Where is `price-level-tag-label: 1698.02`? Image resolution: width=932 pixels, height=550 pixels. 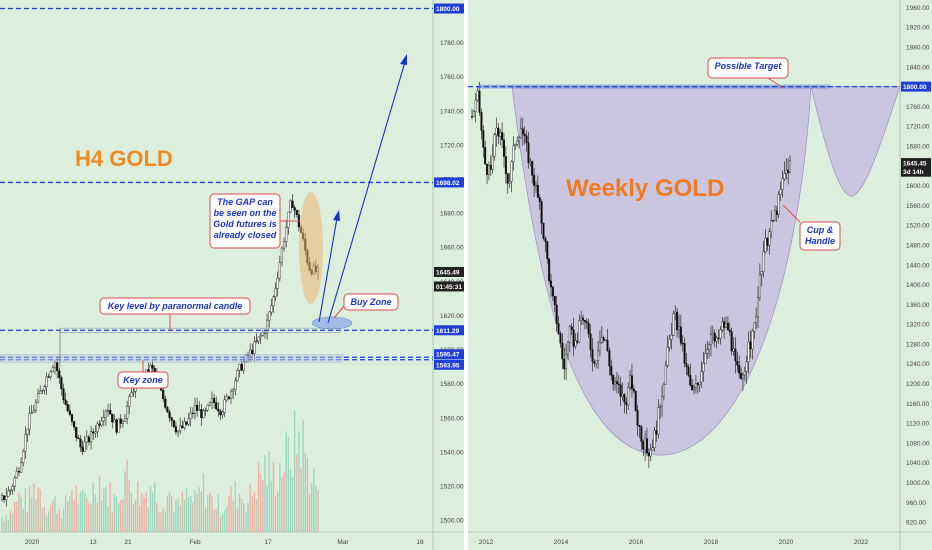
price-level-tag-label: 1698.02 is located at coordinates (448, 183).